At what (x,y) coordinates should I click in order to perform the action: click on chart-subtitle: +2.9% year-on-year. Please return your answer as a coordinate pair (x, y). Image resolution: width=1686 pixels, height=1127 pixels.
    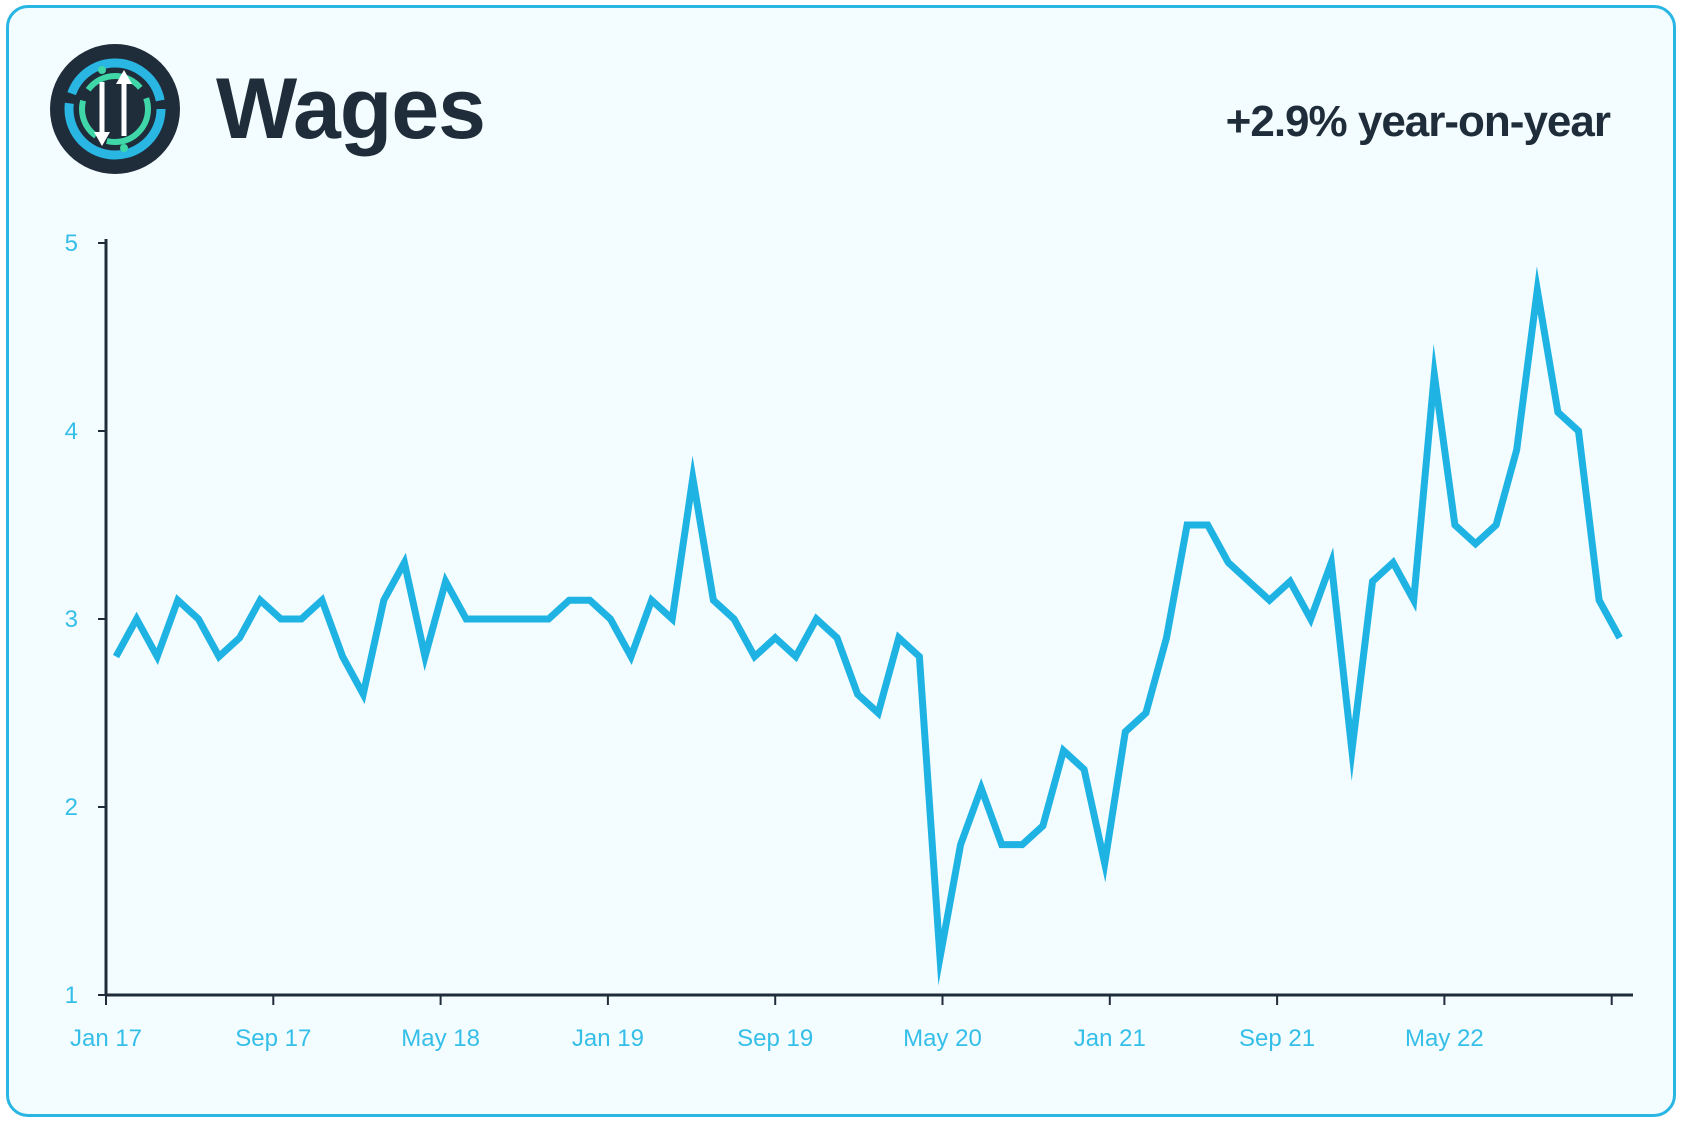
    Looking at the image, I should click on (1418, 121).